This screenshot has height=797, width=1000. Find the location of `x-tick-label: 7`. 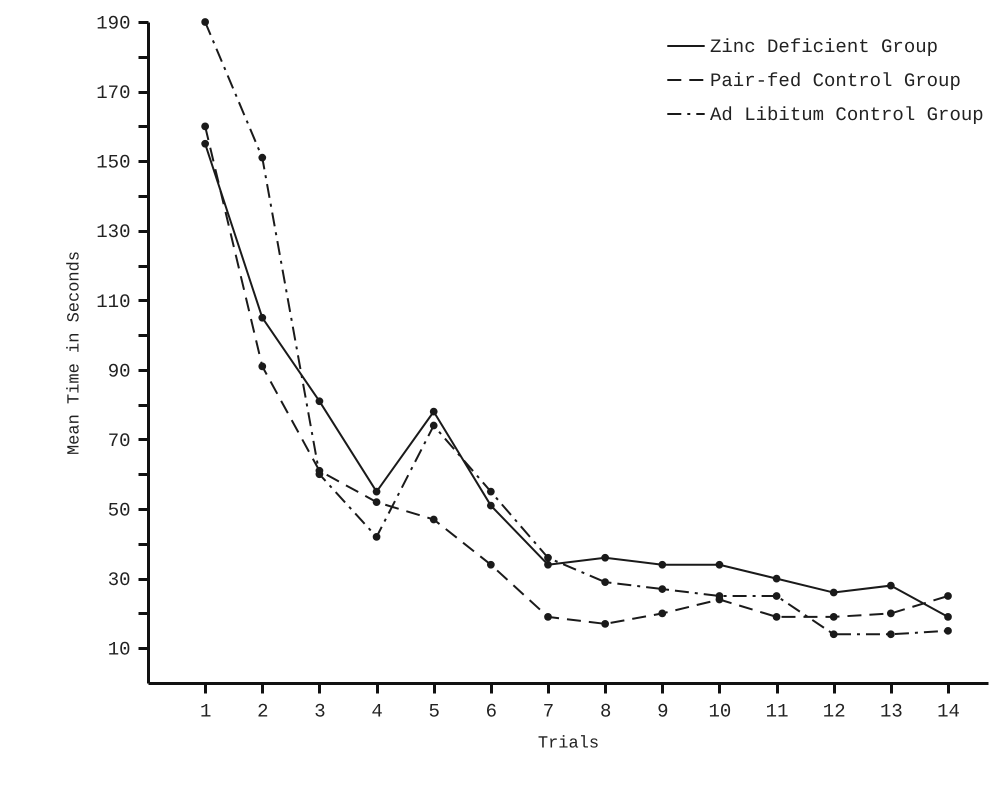

x-tick-label: 7 is located at coordinates (548, 711).